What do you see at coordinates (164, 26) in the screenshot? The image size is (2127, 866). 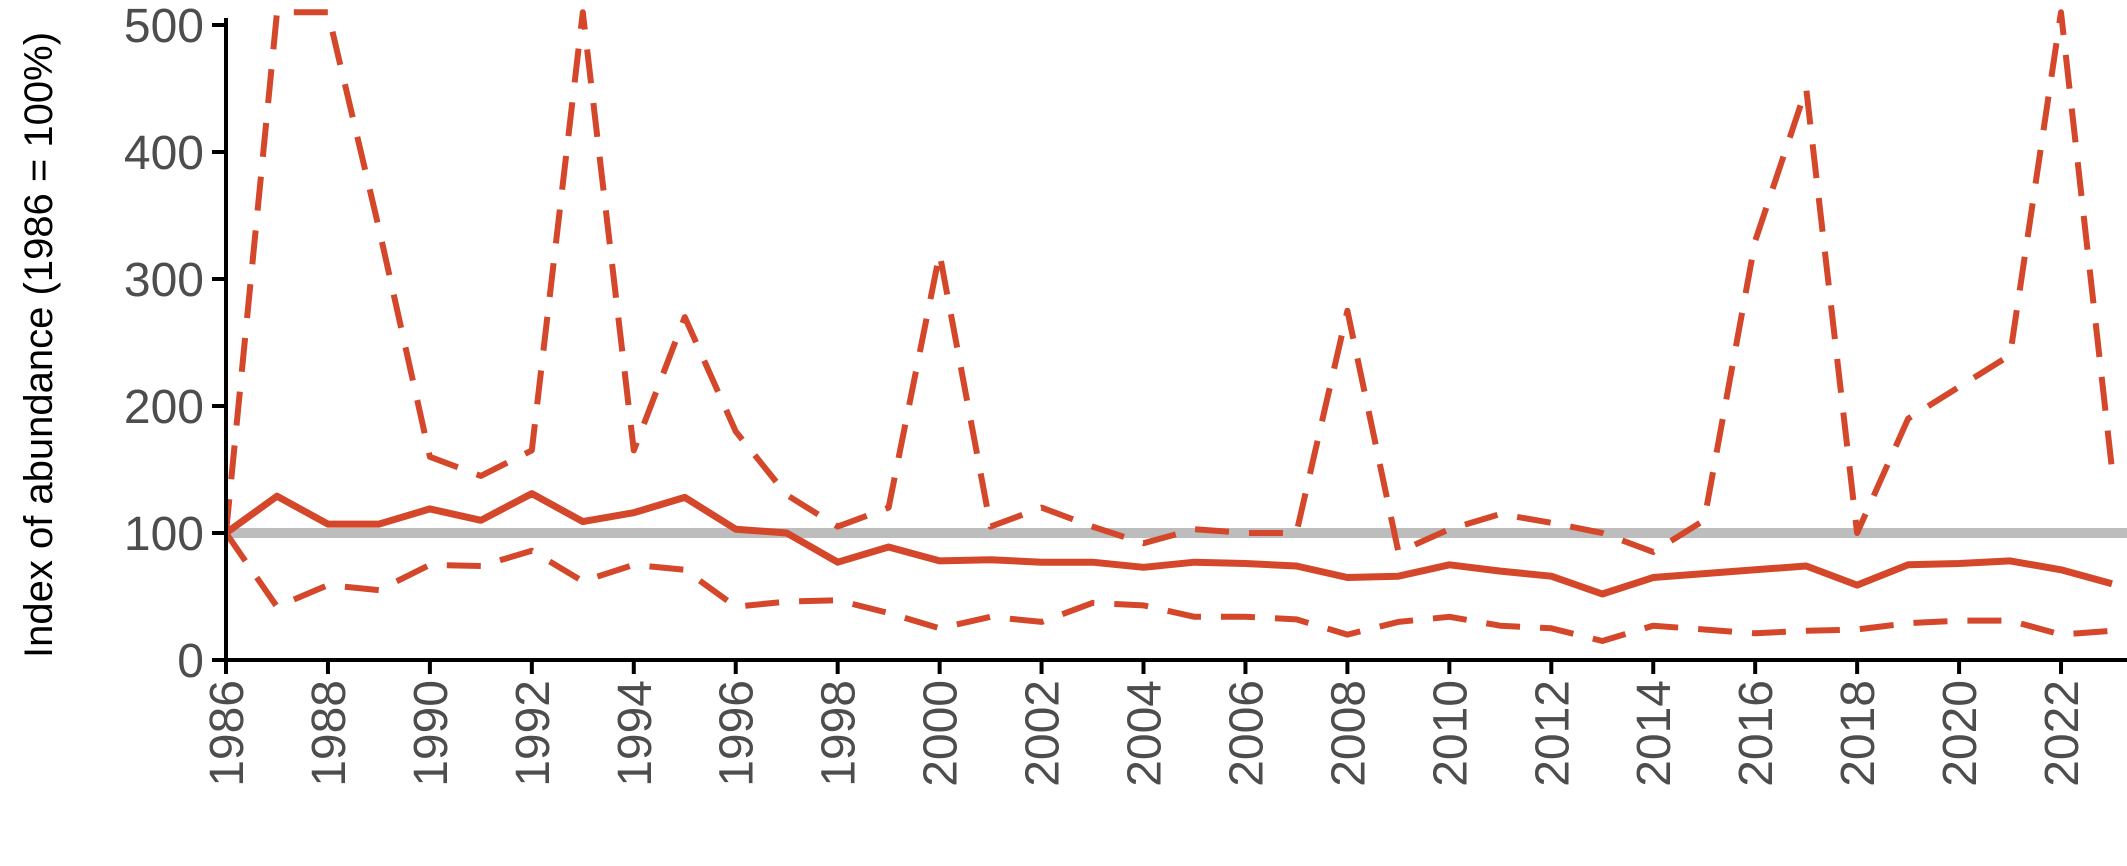 I see `y-tick-label: 500` at bounding box center [164, 26].